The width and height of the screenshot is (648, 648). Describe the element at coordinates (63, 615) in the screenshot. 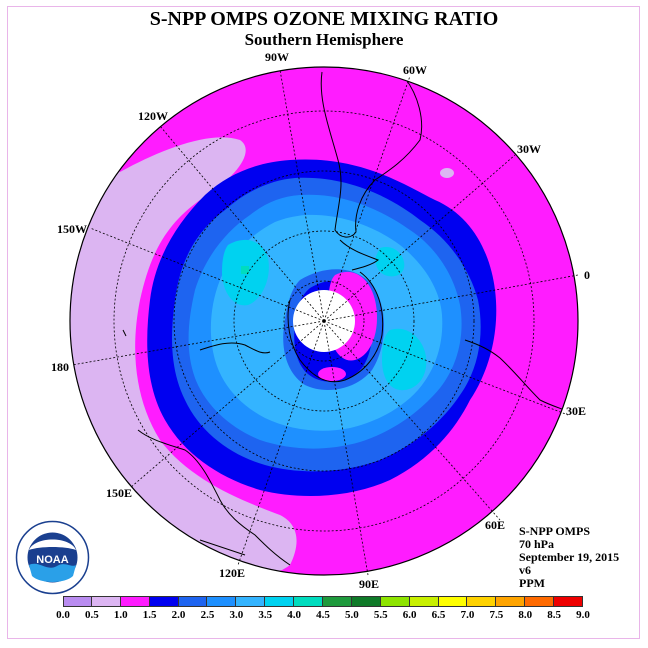

I see `colorbar-tick-label: 0.0` at that location.